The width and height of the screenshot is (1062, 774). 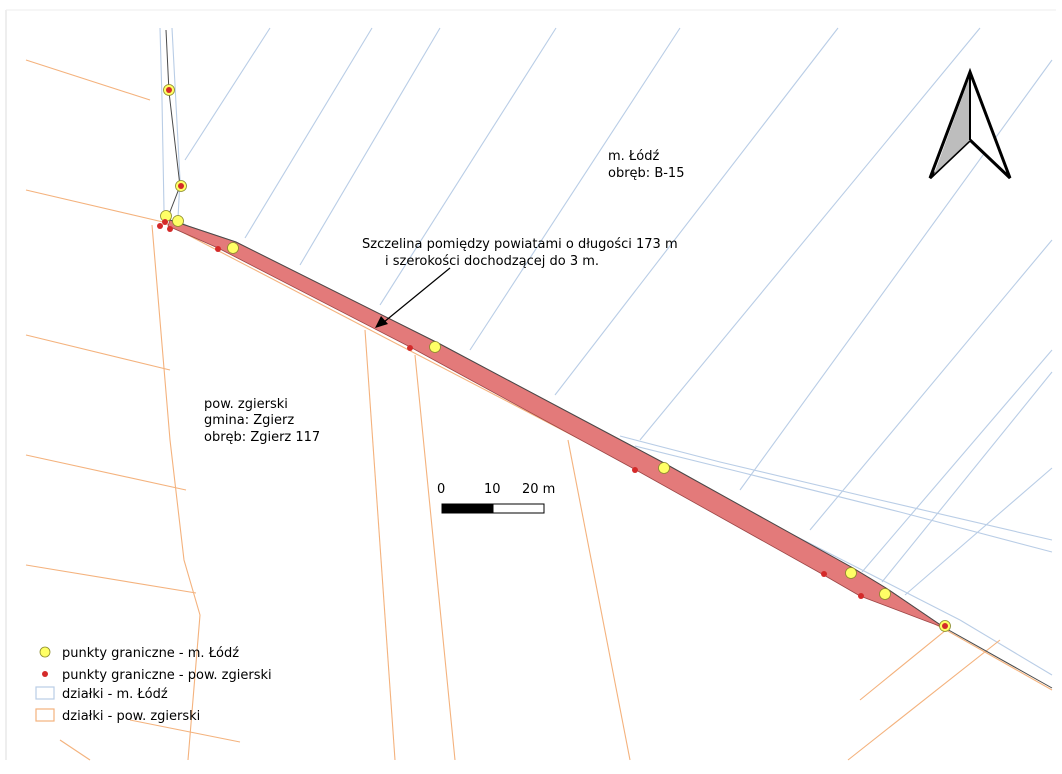 What do you see at coordinates (496, 498) in the screenshot?
I see `scale-bar: 0 10 20 m` at bounding box center [496, 498].